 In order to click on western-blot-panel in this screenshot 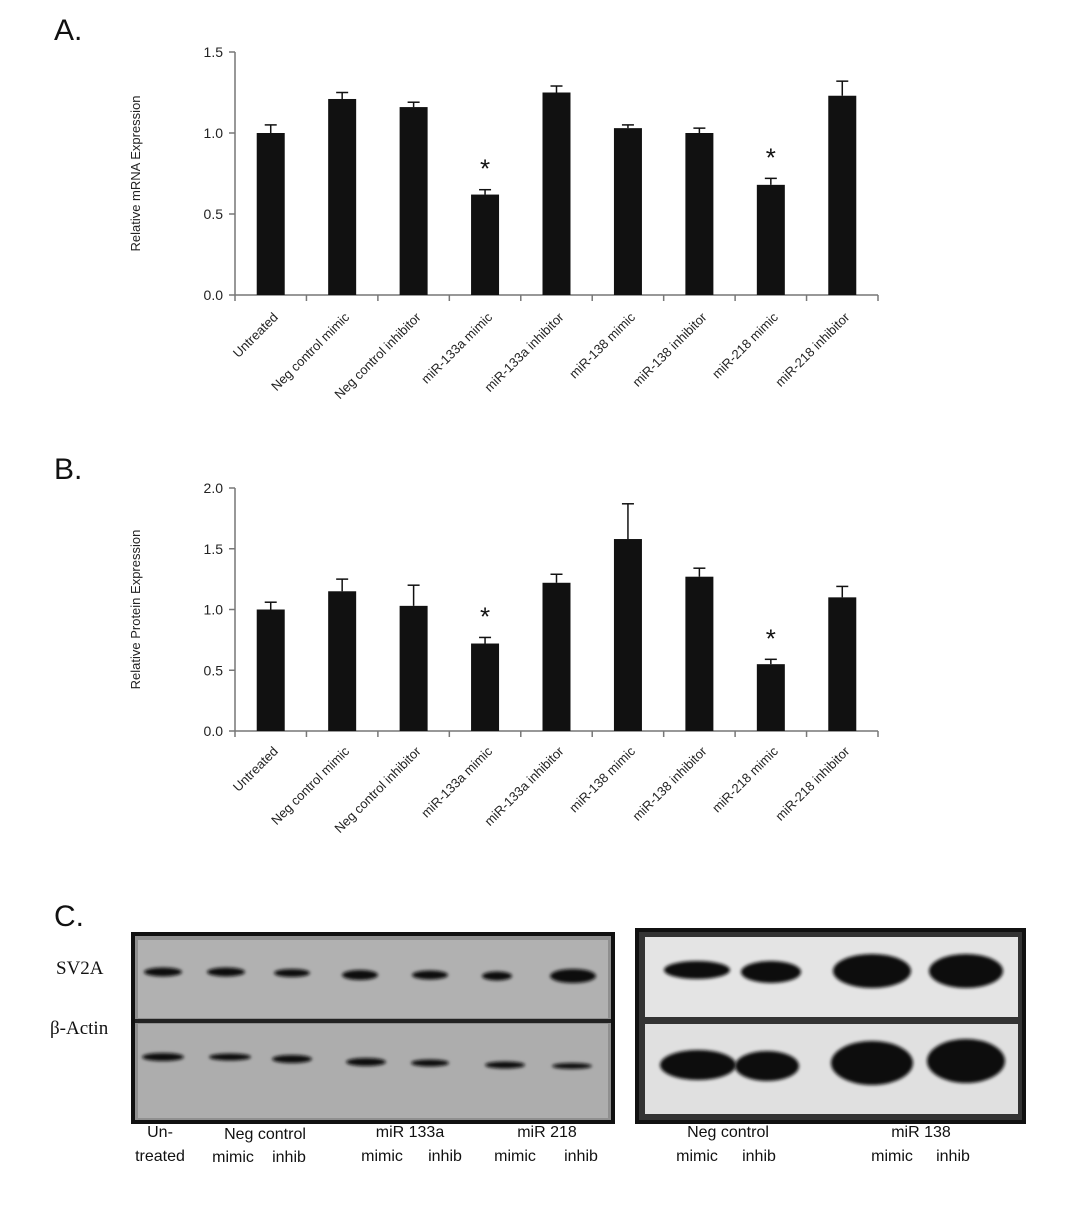, I will do `click(578, 1026)`.